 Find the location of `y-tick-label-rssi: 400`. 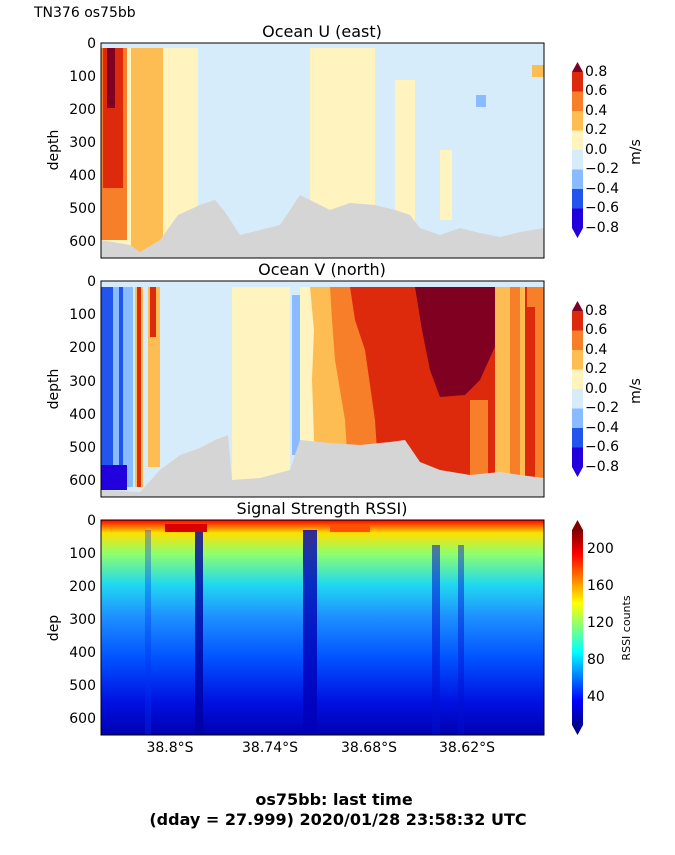

y-tick-label-rssi: 400 is located at coordinates (82, 653).